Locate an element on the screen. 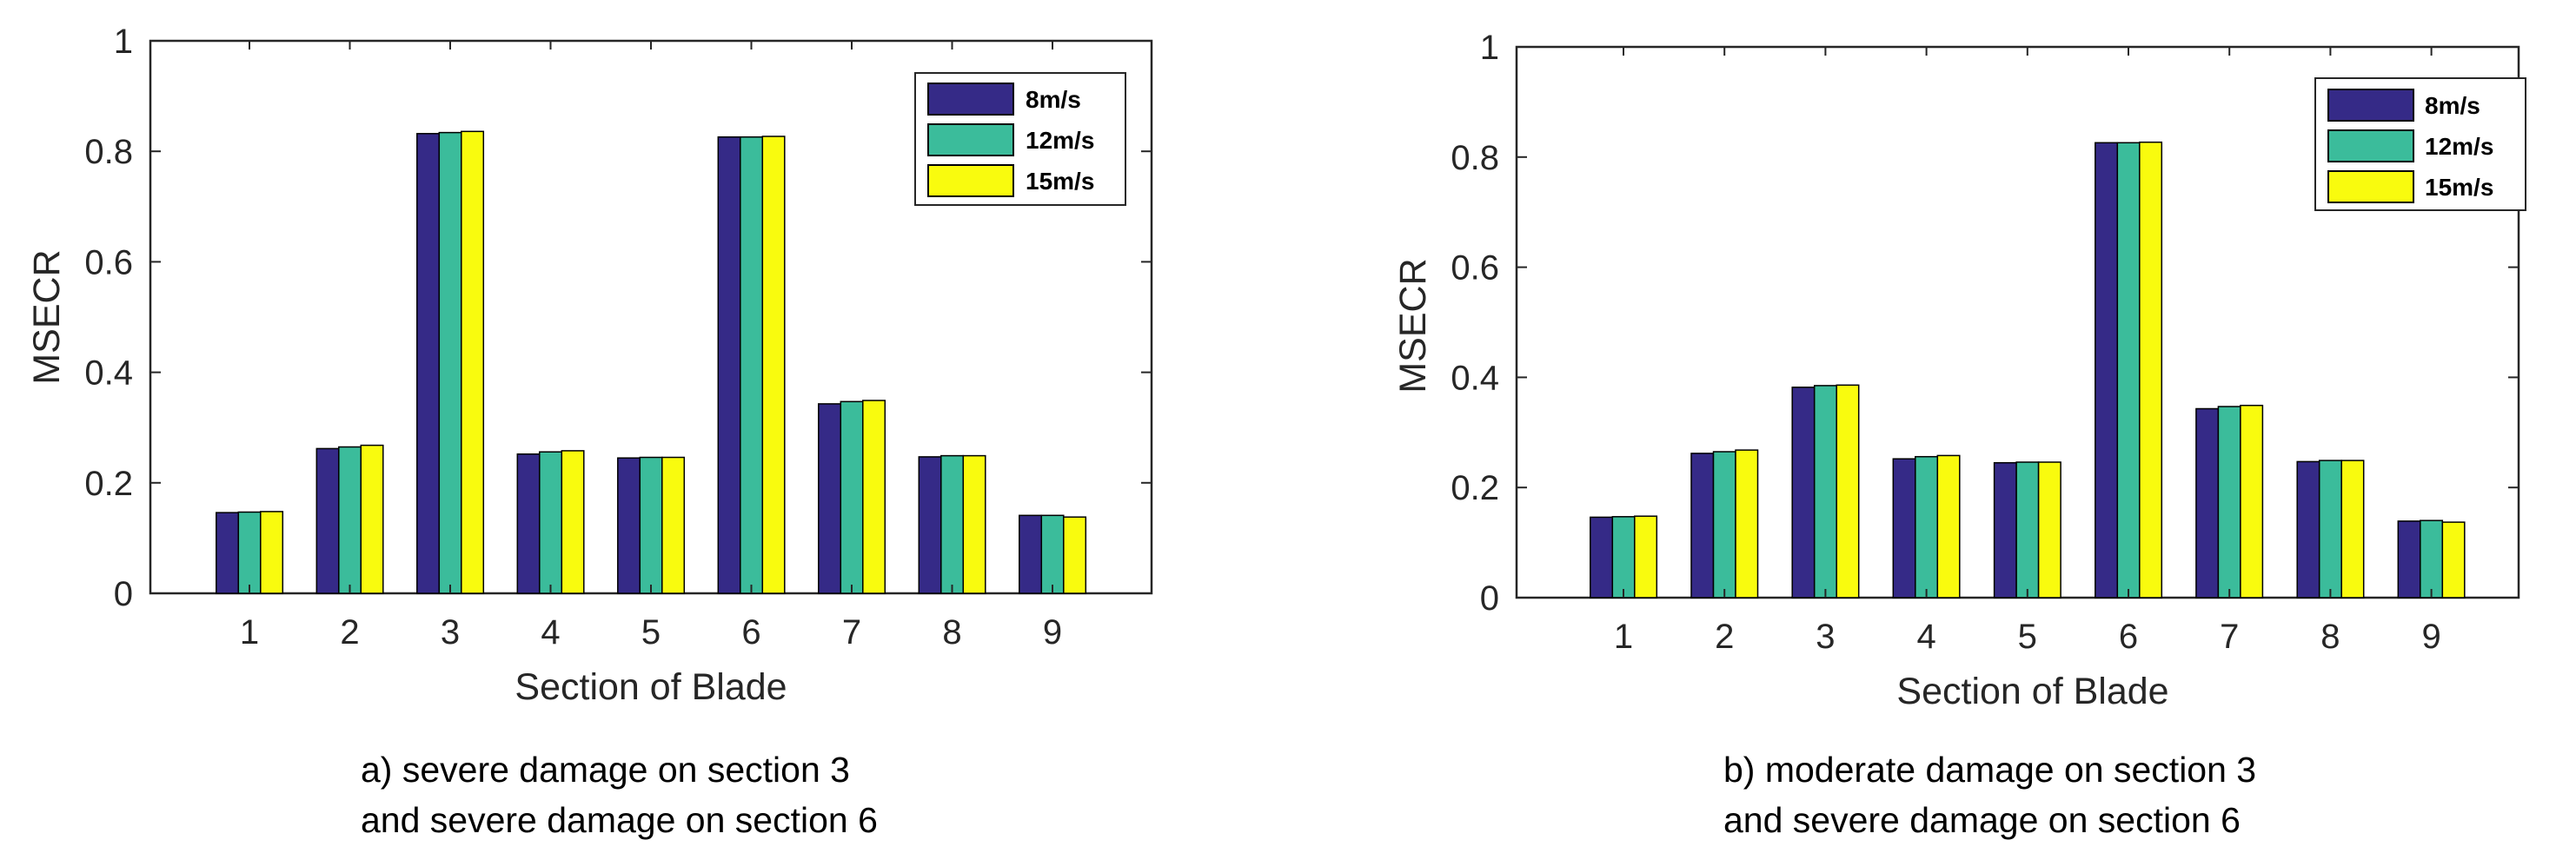 Image resolution: width=2576 pixels, height=860 pixels. bar-b-section-6-12ms is located at coordinates (2128, 370).